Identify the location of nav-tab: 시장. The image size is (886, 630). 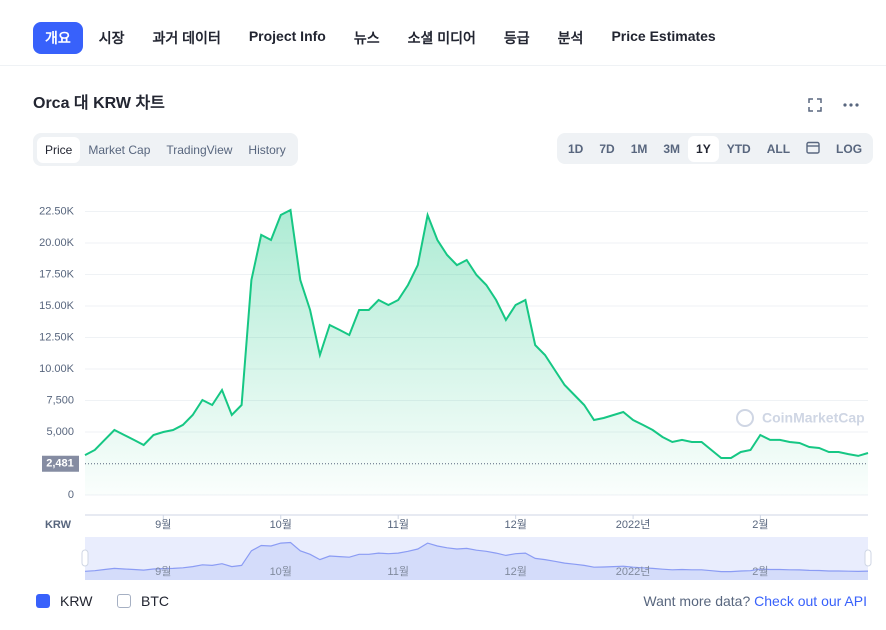
(111, 38).